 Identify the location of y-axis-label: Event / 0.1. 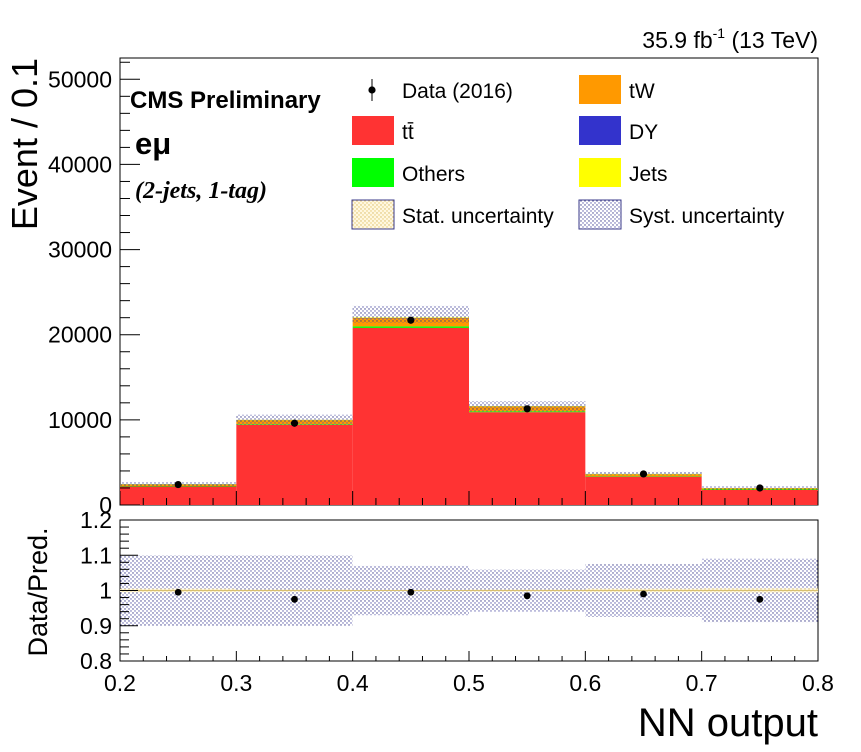
(24, 144).